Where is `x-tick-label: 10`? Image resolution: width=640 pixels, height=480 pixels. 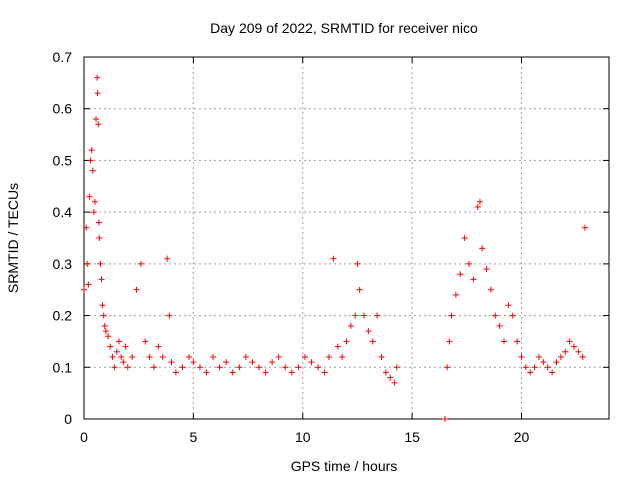
x-tick-label: 10 is located at coordinates (303, 437).